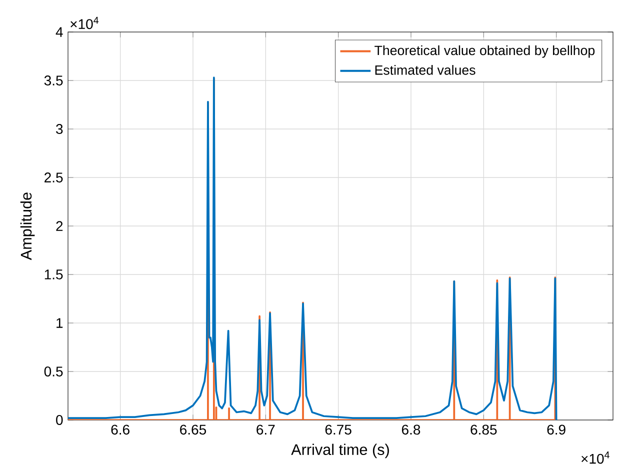 This screenshot has width=617, height=476. What do you see at coordinates (27, 226) in the screenshot?
I see `y-axis-title: Amplitude` at bounding box center [27, 226].